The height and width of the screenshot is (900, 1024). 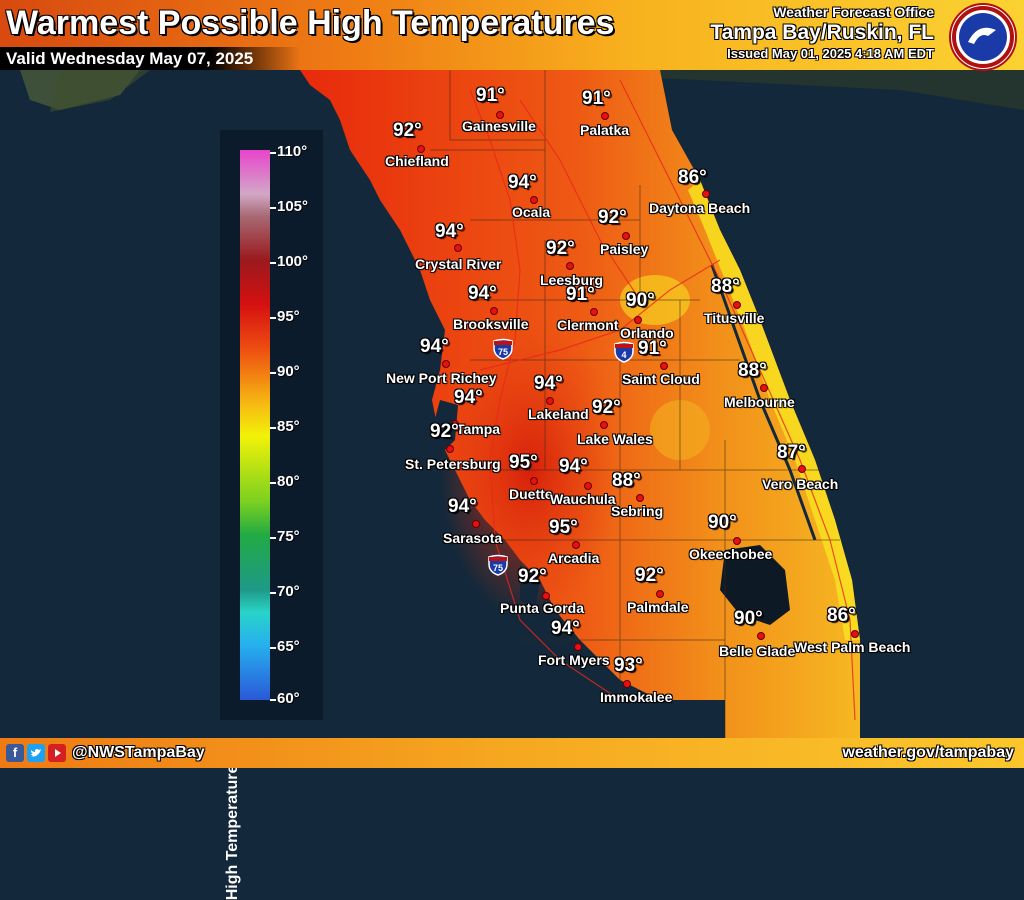 What do you see at coordinates (478, 429) in the screenshot?
I see `city-name: Tampa` at bounding box center [478, 429].